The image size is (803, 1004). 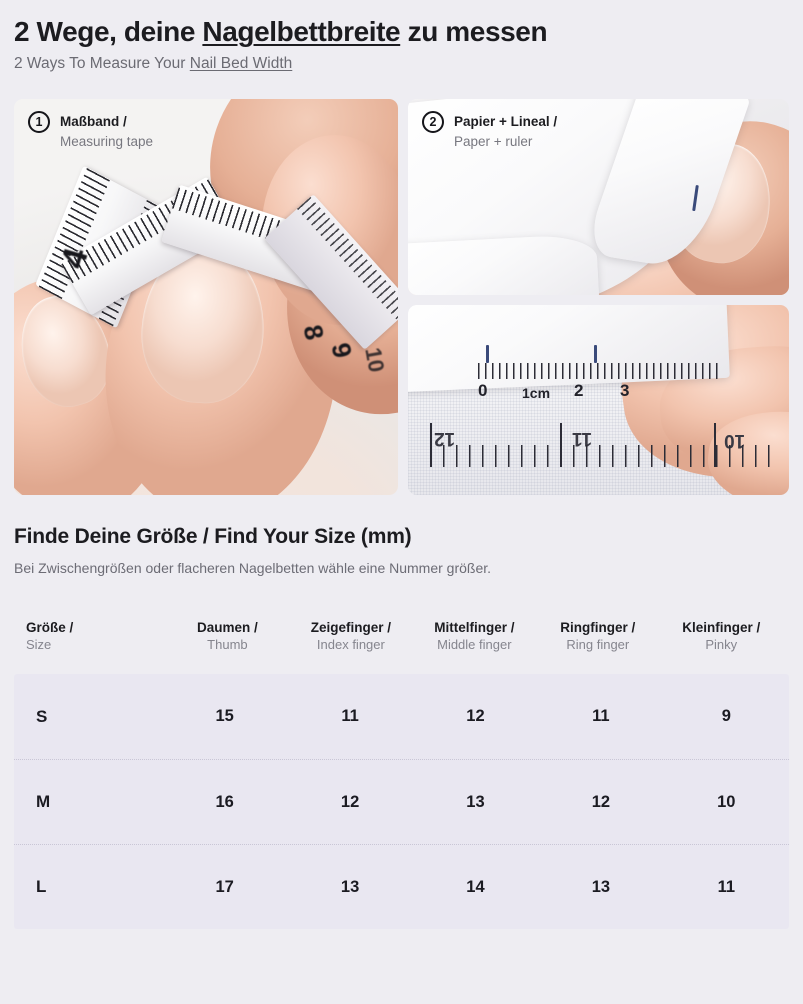 What do you see at coordinates (39, 122) in the screenshot?
I see `step-number-icon: 1` at bounding box center [39, 122].